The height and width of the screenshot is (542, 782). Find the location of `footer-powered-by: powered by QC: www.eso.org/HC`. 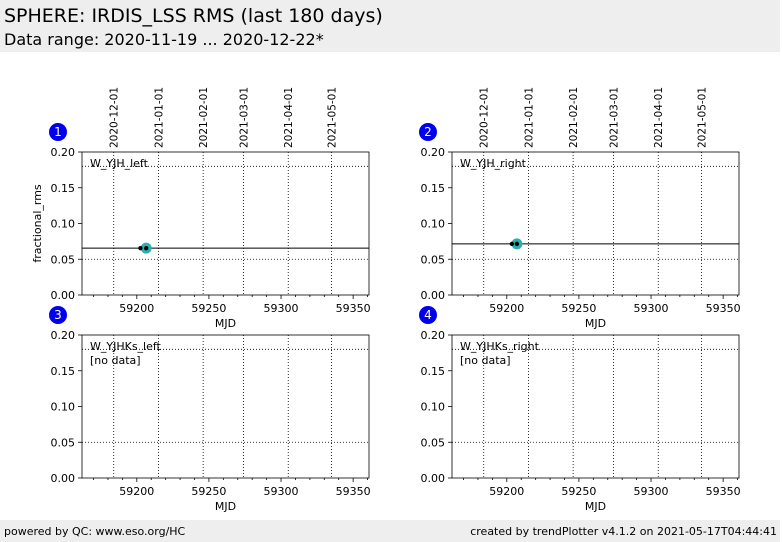

footer-powered-by: powered by QC: www.eso.org/HC is located at coordinates (95, 531).